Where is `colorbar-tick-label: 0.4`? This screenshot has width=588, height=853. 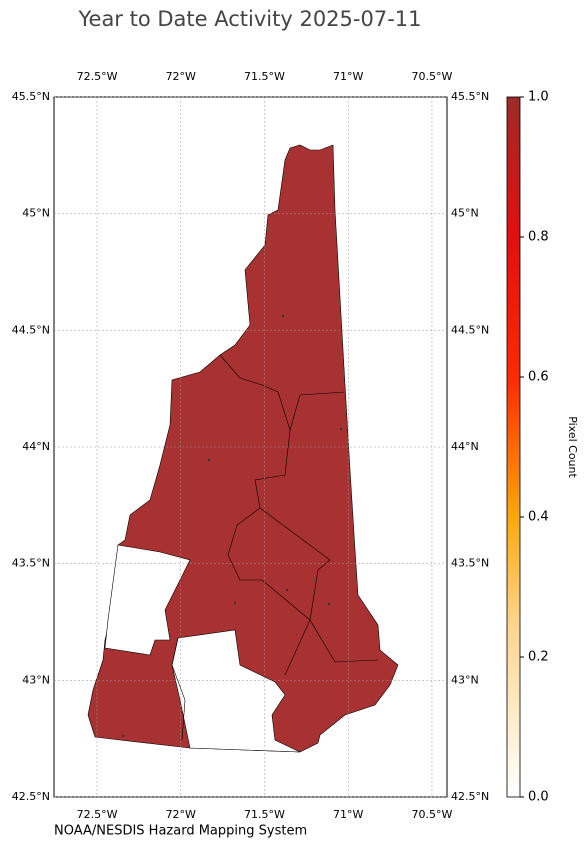 colorbar-tick-label: 0.4 is located at coordinates (538, 517).